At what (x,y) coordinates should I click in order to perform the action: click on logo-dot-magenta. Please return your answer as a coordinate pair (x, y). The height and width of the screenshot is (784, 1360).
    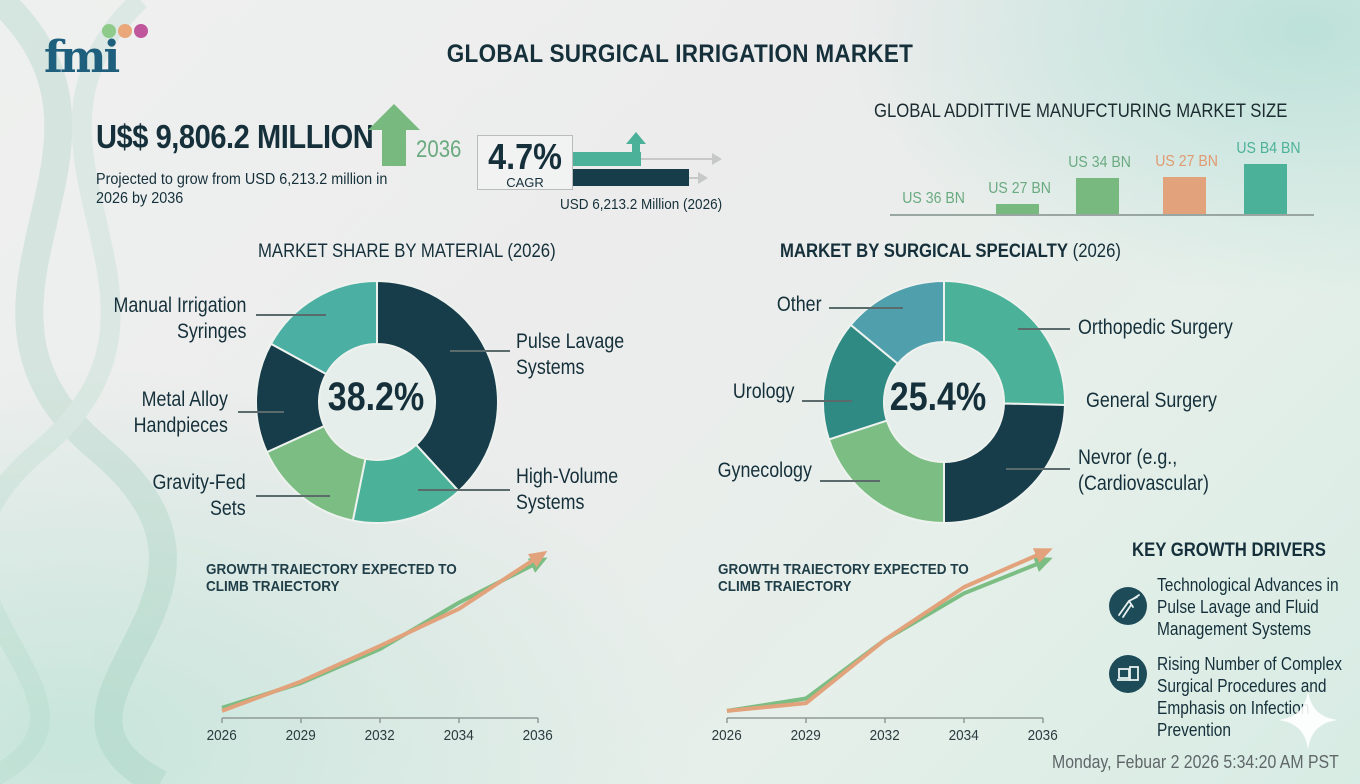
    Looking at the image, I should click on (141, 31).